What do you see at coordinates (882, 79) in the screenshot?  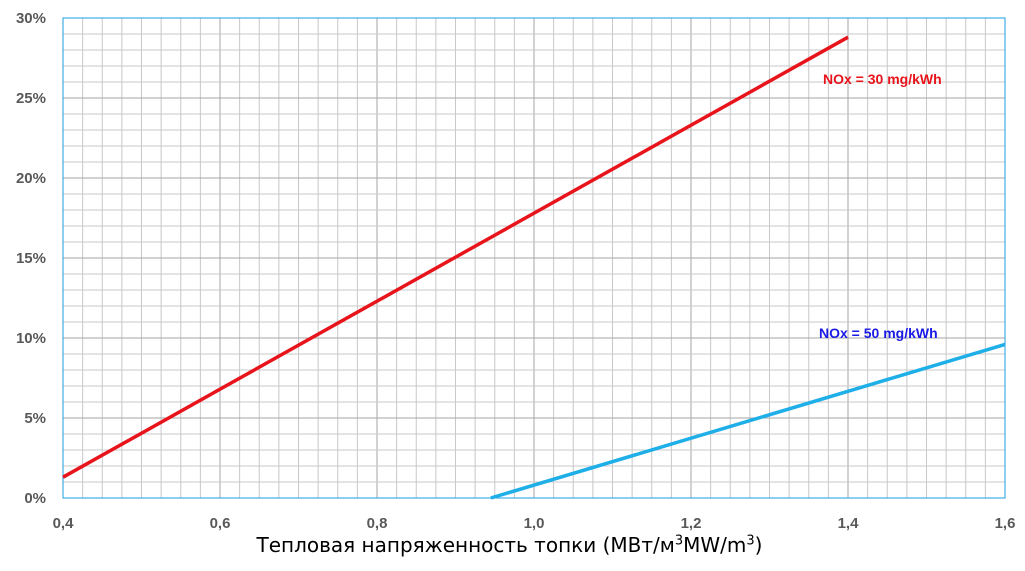 I see `series-label-1: NOx = 30 mg/kWh` at bounding box center [882, 79].